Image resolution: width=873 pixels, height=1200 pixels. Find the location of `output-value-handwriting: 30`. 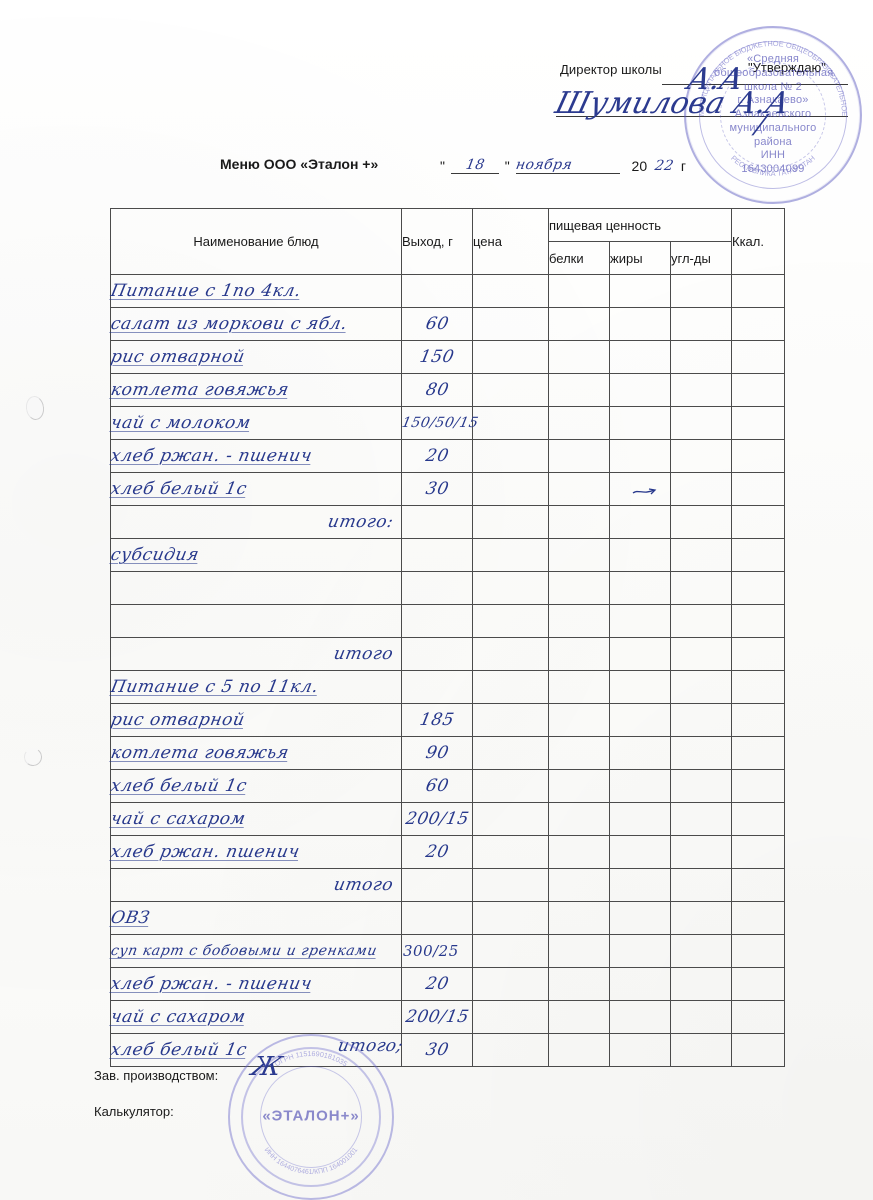

output-value-handwriting: 30 is located at coordinates (437, 1050).